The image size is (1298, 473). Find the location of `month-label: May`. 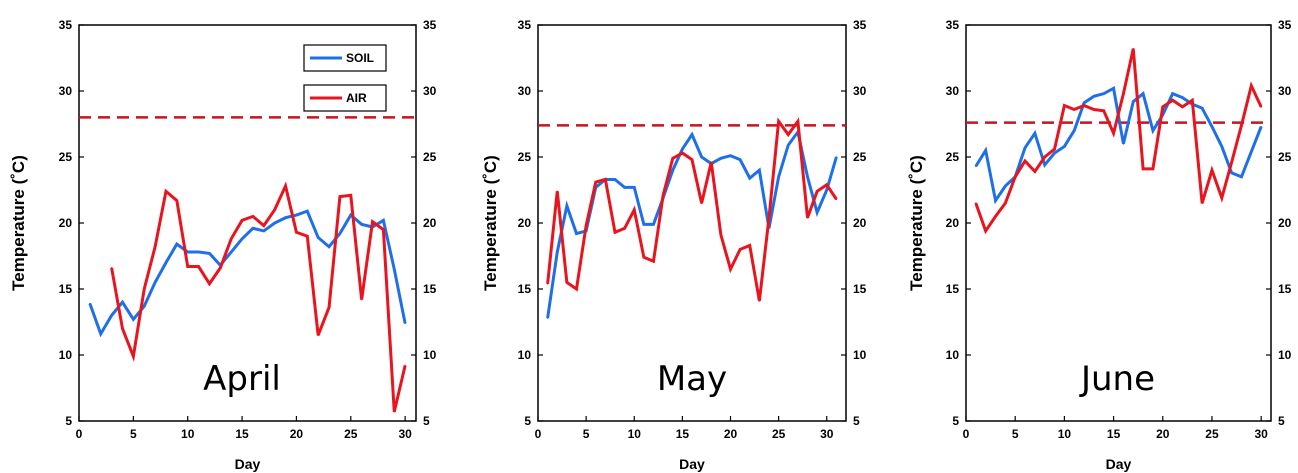

month-label: May is located at coordinates (692, 379).